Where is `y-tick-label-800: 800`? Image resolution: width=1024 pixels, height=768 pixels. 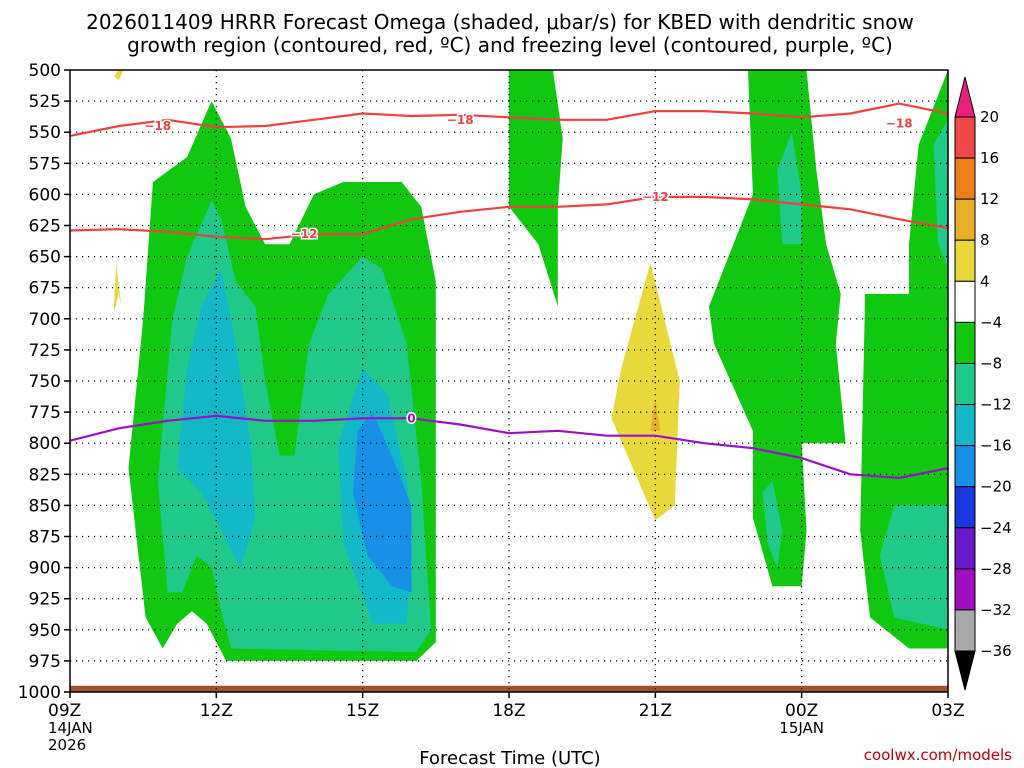 y-tick-label-800: 800 is located at coordinates (45, 444).